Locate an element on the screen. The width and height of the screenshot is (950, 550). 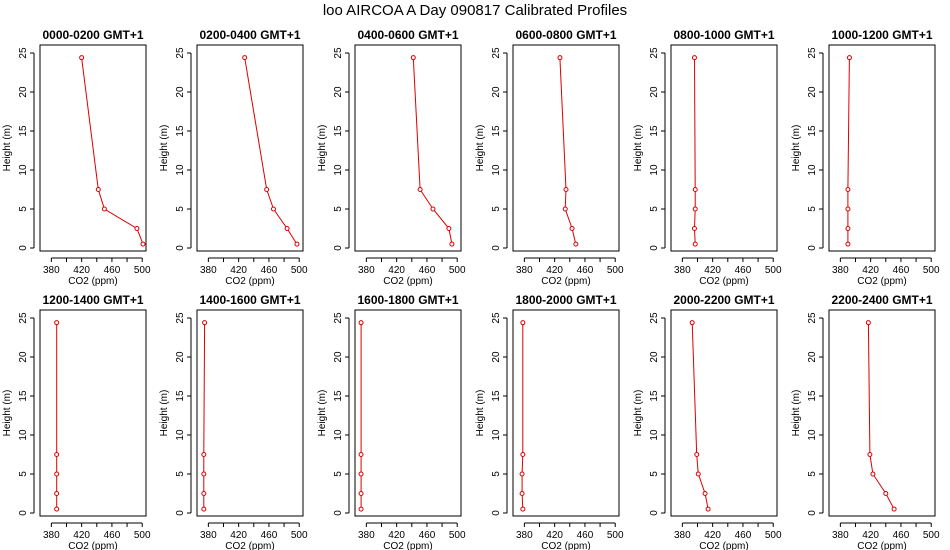
panel-title: 1800-2000 GMT+1 is located at coordinates (565, 300).